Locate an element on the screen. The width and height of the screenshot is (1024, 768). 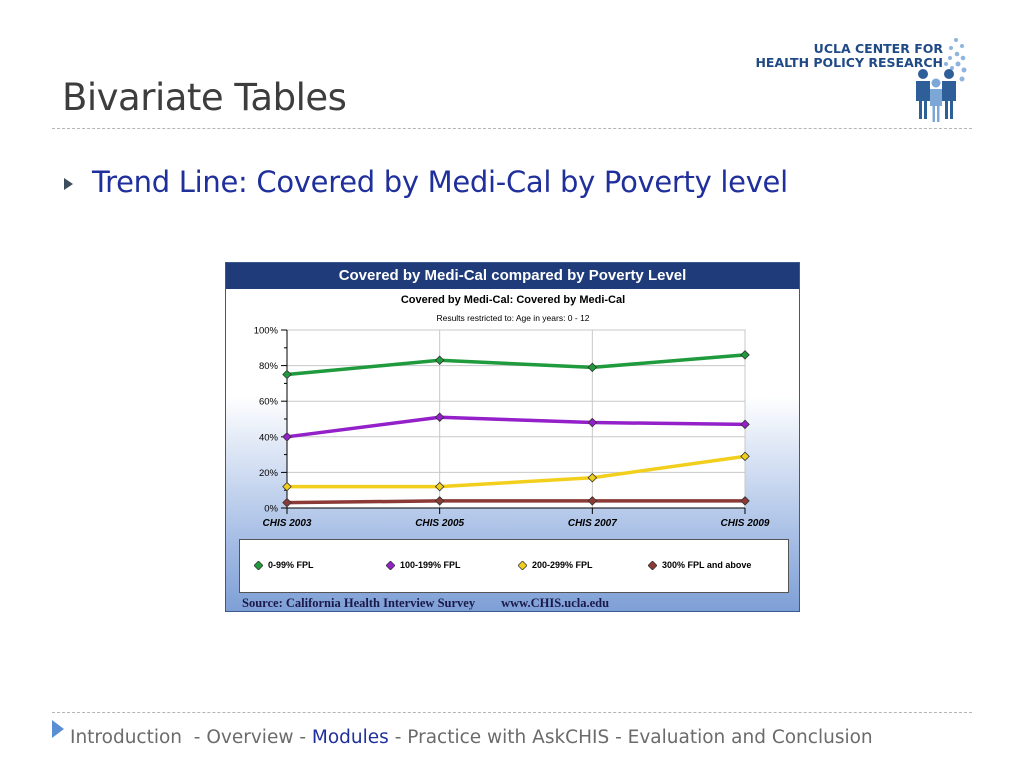
y-tick-label: 100% is located at coordinates (266, 331).